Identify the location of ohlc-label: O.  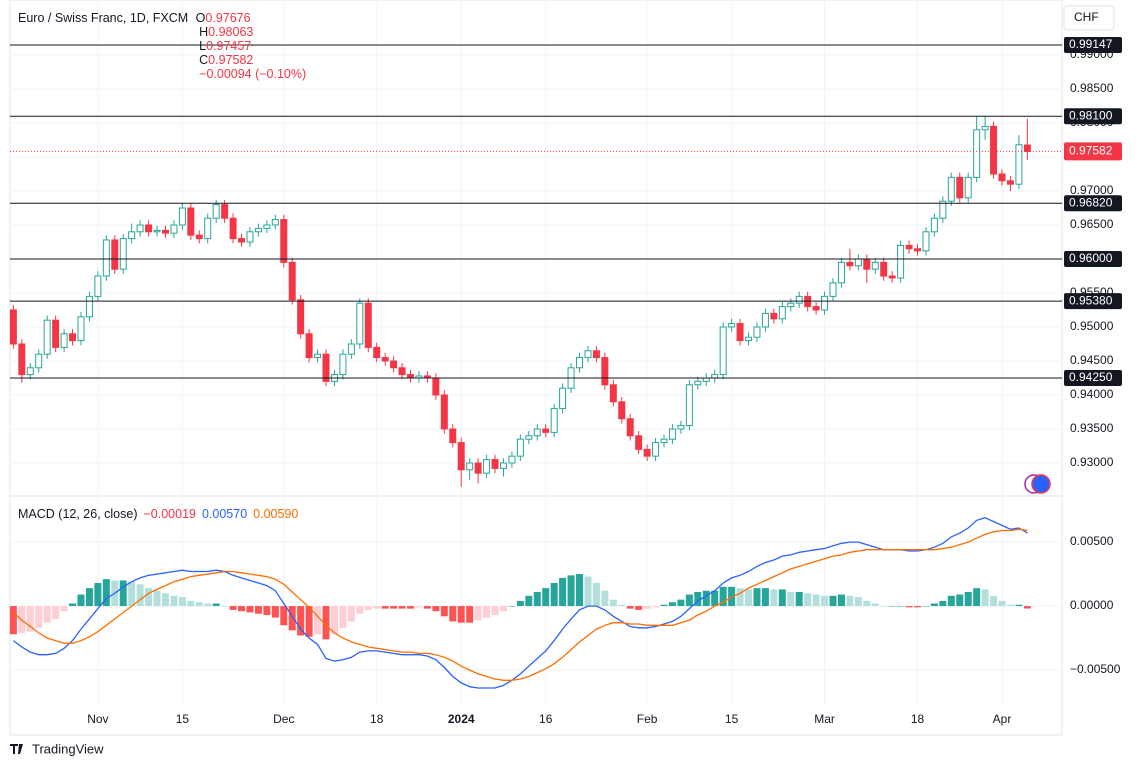
(200, 18).